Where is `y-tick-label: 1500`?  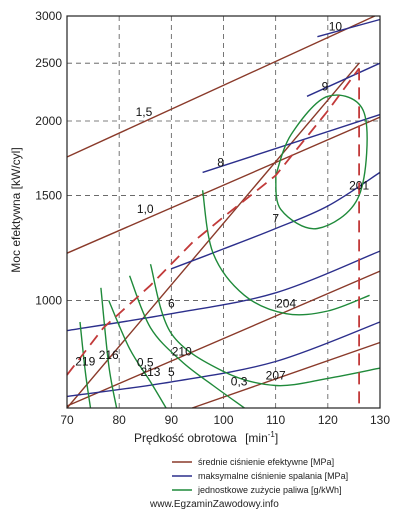
y-tick-label: 1500 is located at coordinates (48, 195).